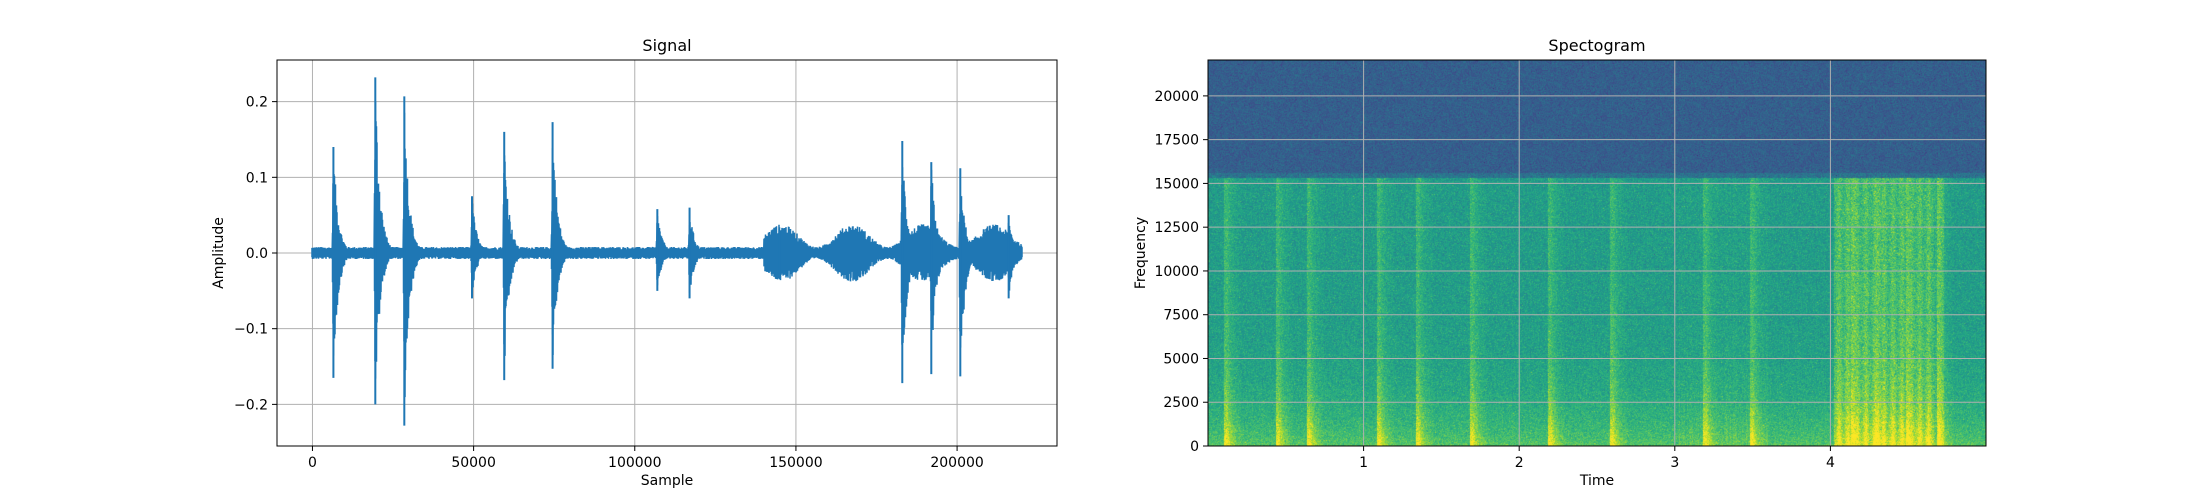 This screenshot has width=2200, height=500. Describe the element at coordinates (1176, 97) in the screenshot. I see `spectrogram-y-tick-label: 20000` at that location.